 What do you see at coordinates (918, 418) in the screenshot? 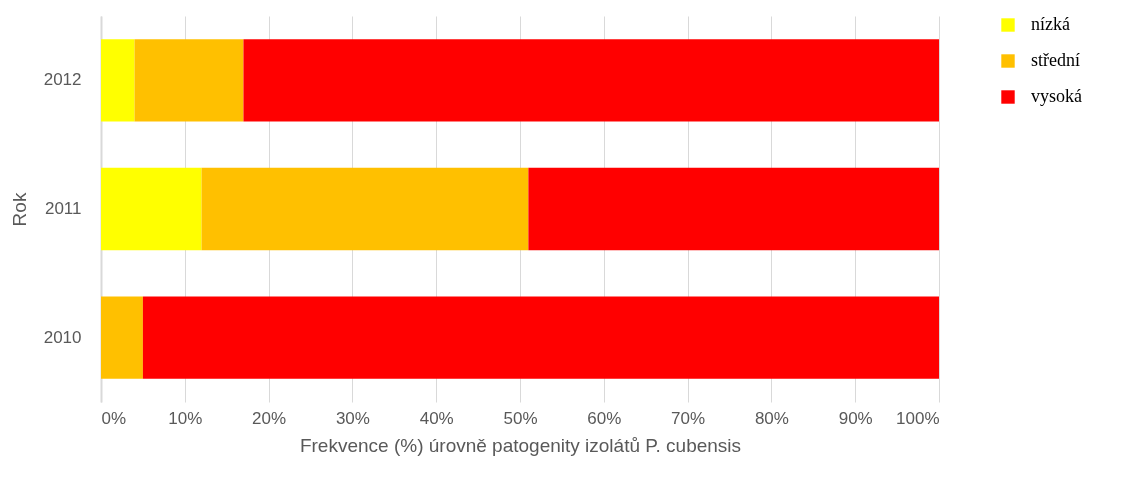
I see `x-tick-label: 100%` at bounding box center [918, 418].